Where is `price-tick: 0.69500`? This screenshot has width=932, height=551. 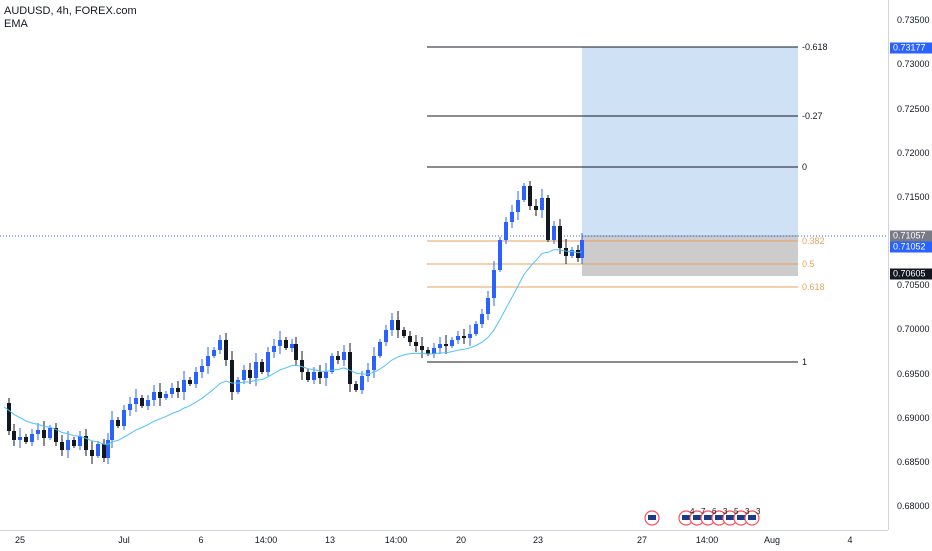 price-tick: 0.69500 is located at coordinates (913, 374).